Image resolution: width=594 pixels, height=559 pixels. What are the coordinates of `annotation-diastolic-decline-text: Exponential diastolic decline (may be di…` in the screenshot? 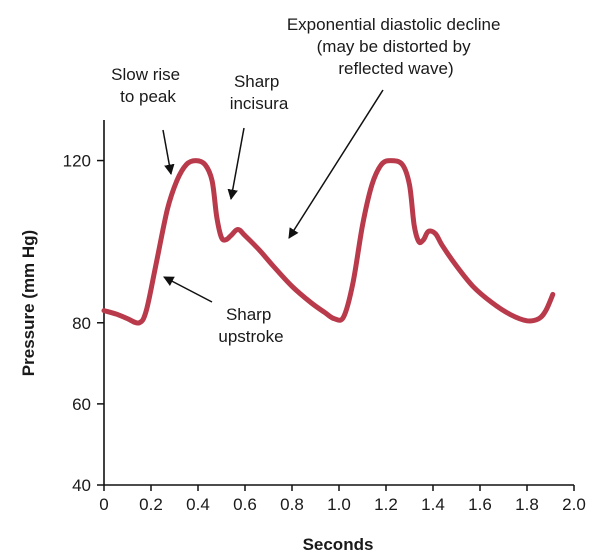 It's located at (396, 46).